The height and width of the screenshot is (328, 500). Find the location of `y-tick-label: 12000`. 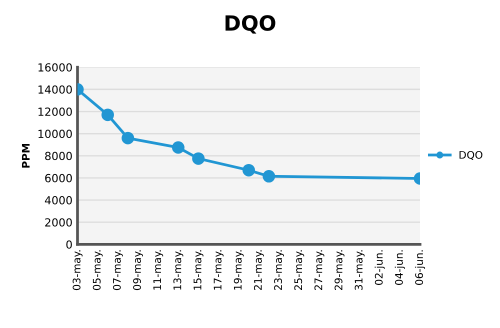

y-tick-label: 12000 is located at coordinates (55, 111).